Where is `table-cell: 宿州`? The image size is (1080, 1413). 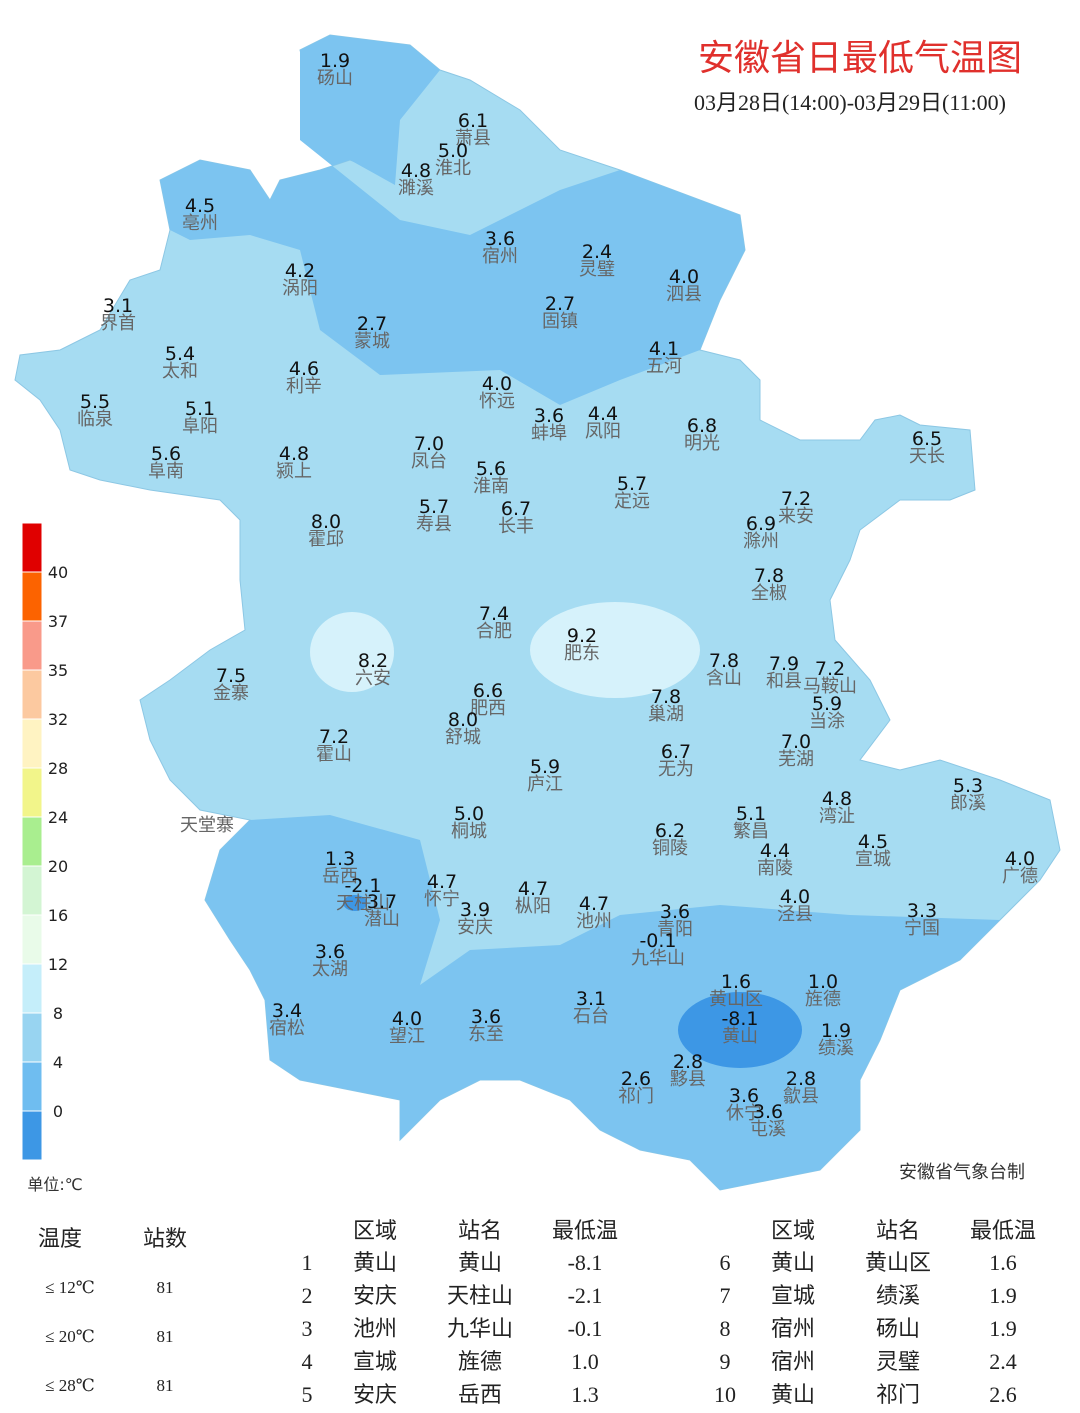 table-cell: 宿州 is located at coordinates (793, 1328).